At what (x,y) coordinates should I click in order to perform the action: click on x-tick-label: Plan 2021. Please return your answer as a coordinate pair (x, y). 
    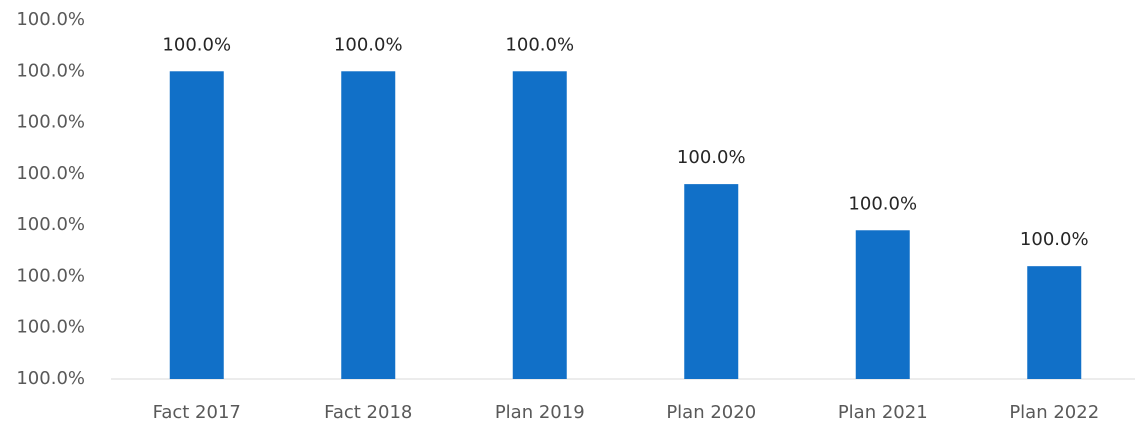
    Looking at the image, I should click on (883, 412).